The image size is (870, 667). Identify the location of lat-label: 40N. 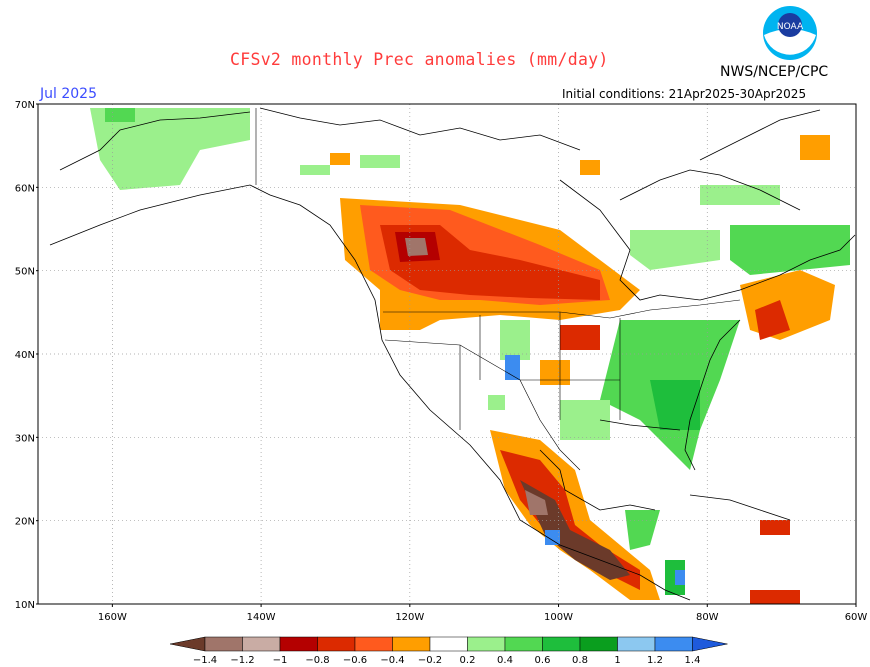
(25, 355).